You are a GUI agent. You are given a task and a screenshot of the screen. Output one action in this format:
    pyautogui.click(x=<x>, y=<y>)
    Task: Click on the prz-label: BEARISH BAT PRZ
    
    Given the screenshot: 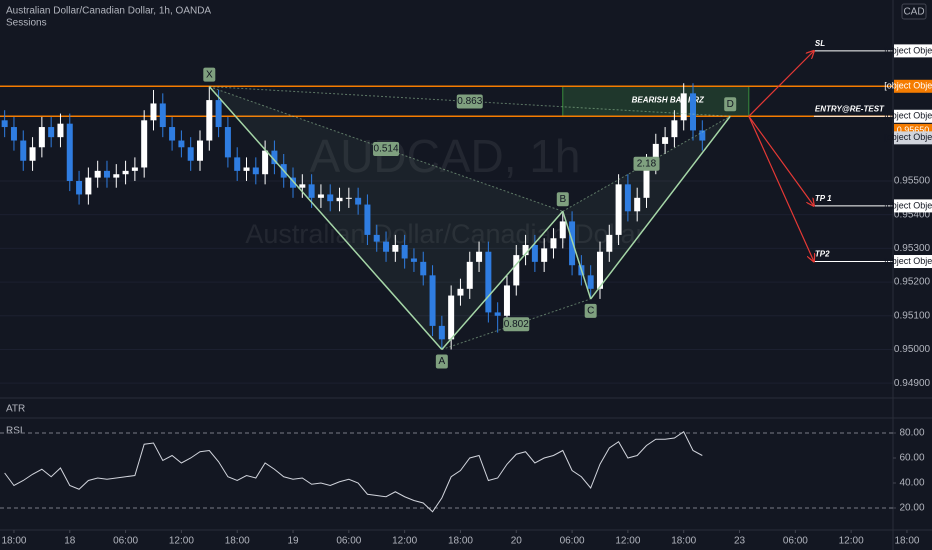 What is the action you would take?
    pyautogui.click(x=668, y=99)
    